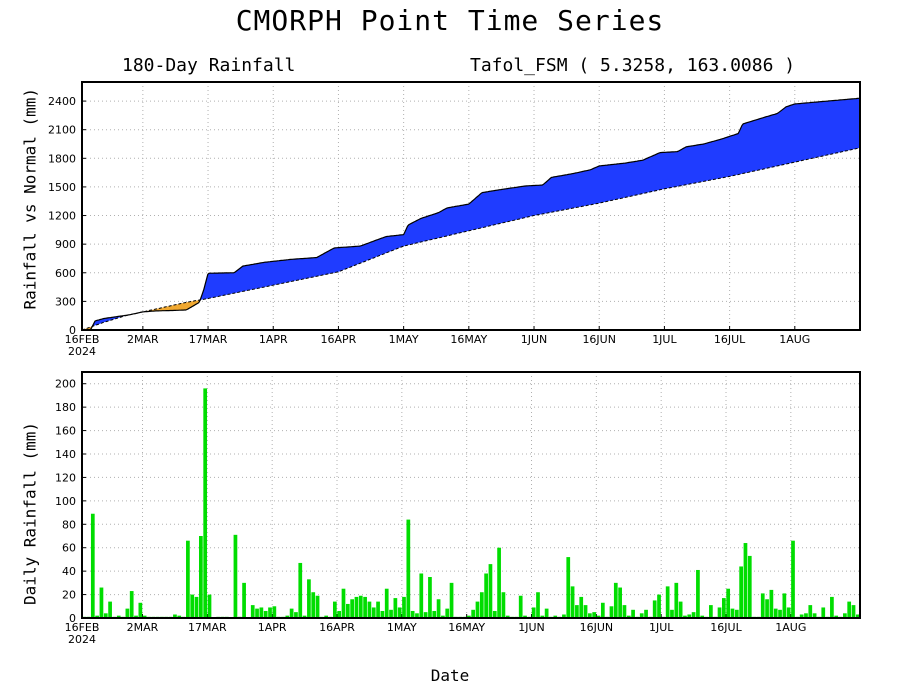  I want to click on y-tick-label: 2400, so click(62, 101).